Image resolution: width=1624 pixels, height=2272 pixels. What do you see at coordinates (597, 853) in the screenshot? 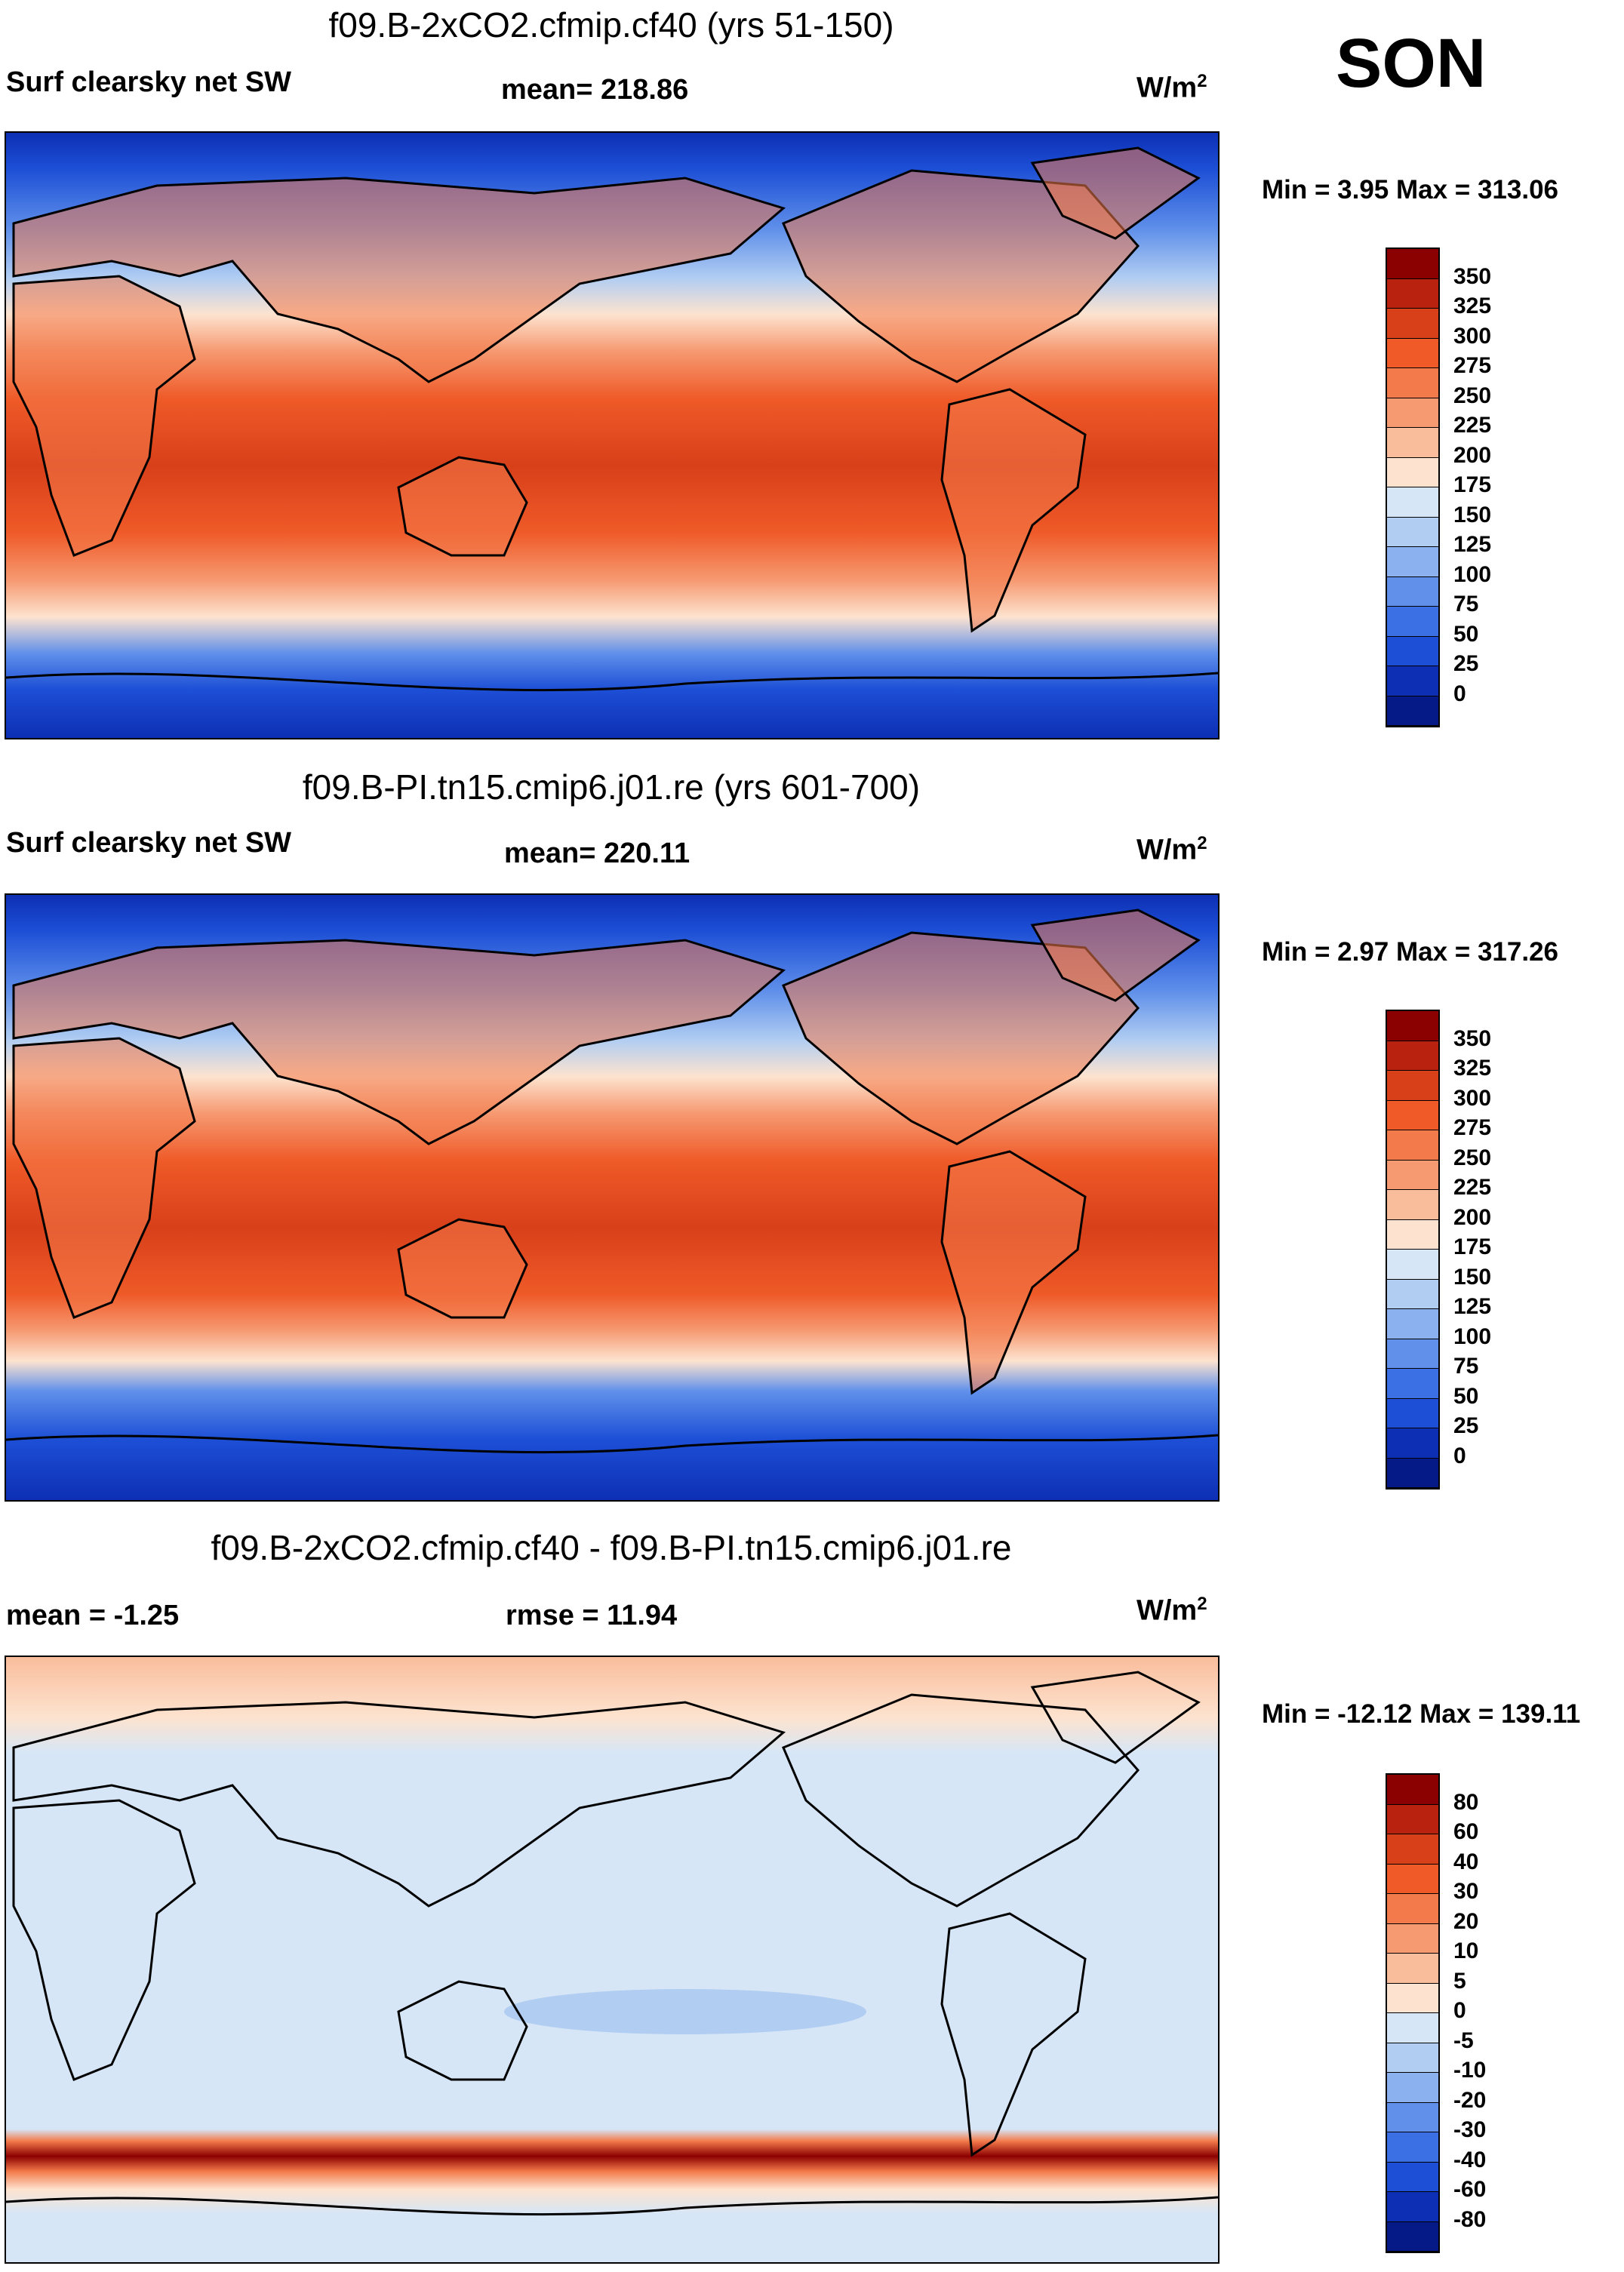
I see `panel-2-mean-label: mean= 220.11` at bounding box center [597, 853].